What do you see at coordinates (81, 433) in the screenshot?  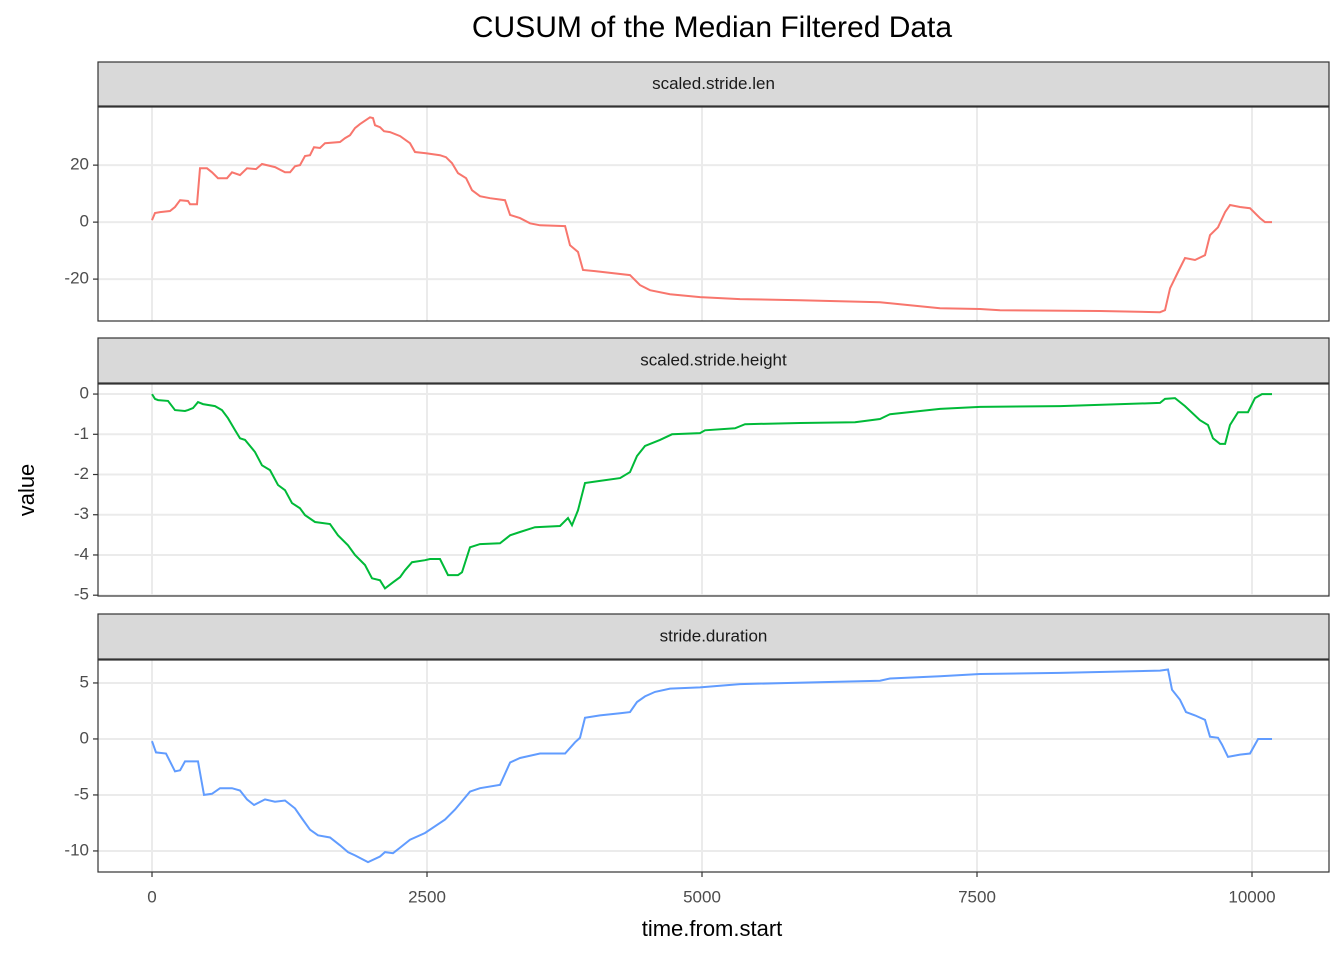 I see `y-tick-label: -1` at bounding box center [81, 433].